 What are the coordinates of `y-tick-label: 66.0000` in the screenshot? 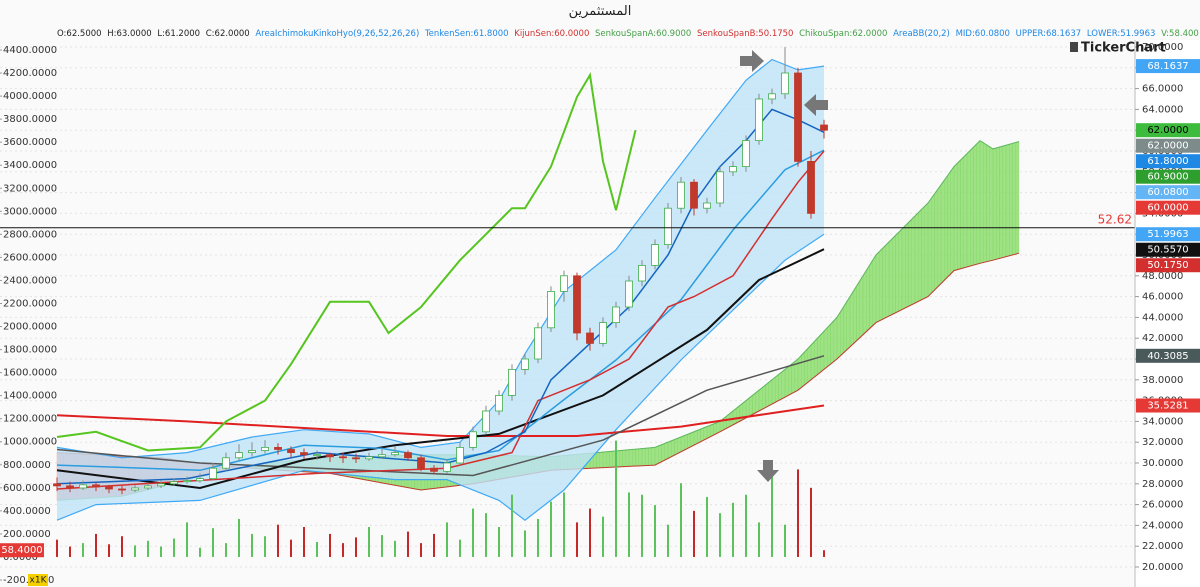 It's located at (1162, 89).